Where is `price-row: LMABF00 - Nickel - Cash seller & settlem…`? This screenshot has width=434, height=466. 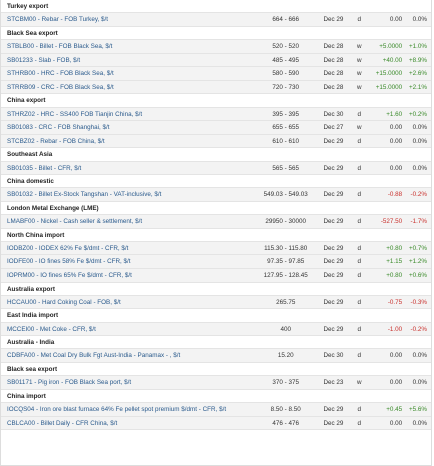
price-row: LMABF00 - Nickel - Cash seller & settlem… is located at coordinates (216, 222).